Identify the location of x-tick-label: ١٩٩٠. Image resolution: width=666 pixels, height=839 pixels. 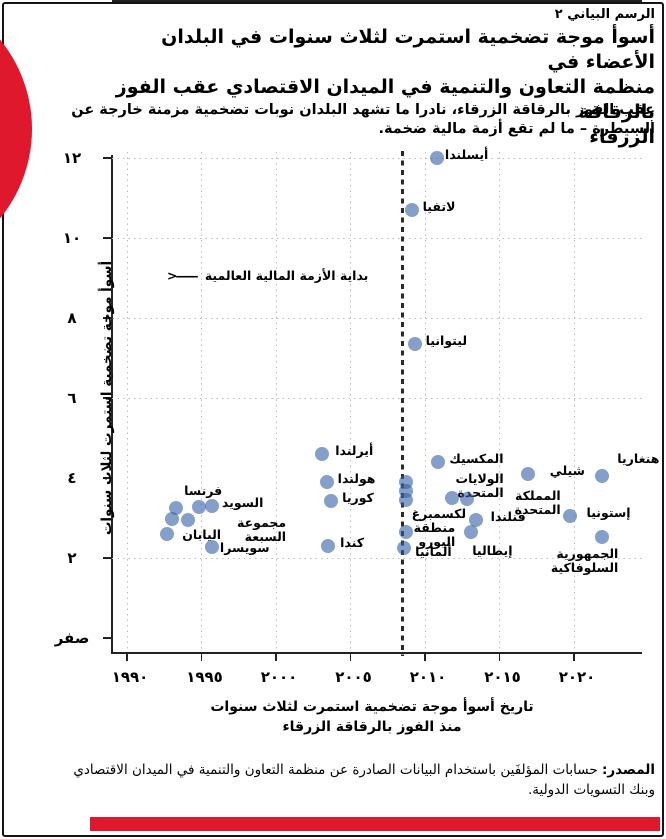
(130, 677).